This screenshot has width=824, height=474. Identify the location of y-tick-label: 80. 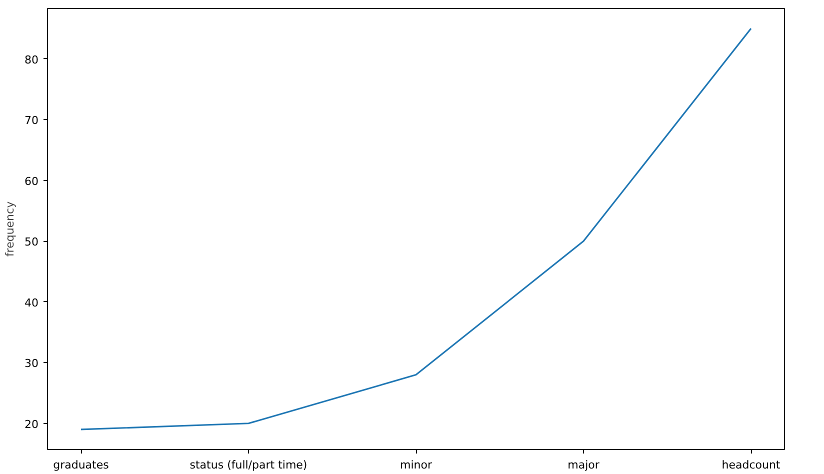
(31, 59).